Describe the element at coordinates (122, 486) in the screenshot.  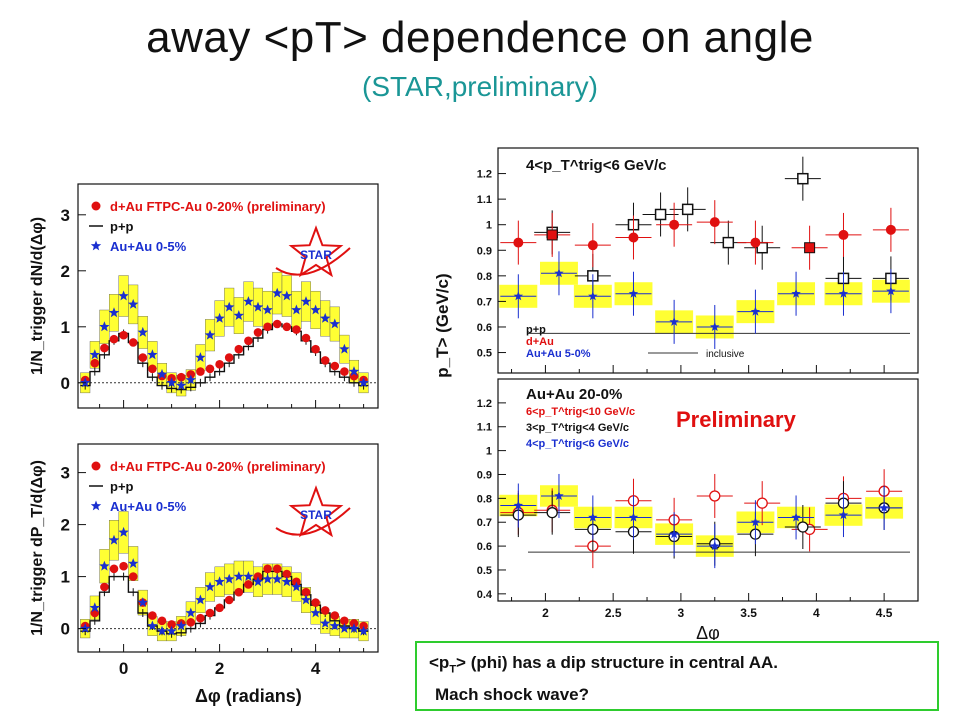
I see `legend-label: p+p` at that location.